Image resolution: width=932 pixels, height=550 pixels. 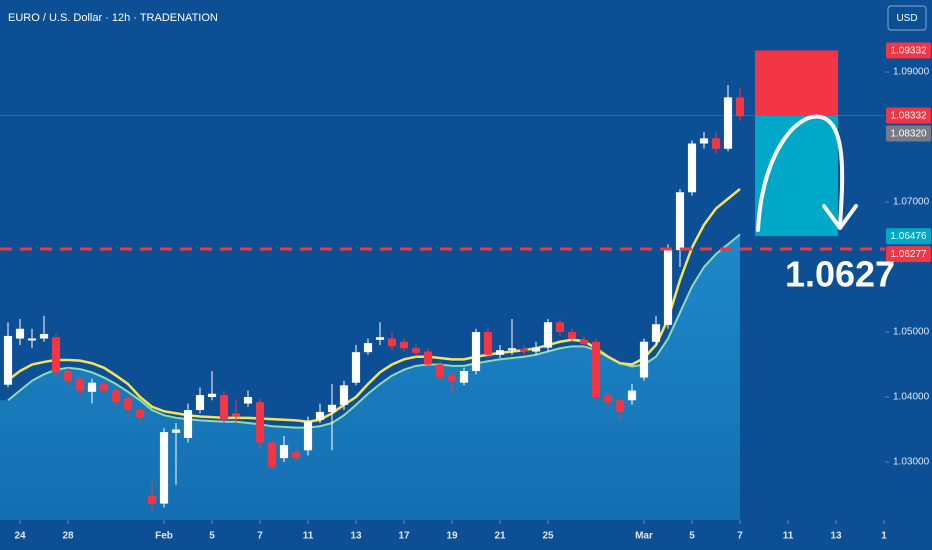 What do you see at coordinates (840, 217) in the screenshot?
I see `arrow-head` at bounding box center [840, 217].